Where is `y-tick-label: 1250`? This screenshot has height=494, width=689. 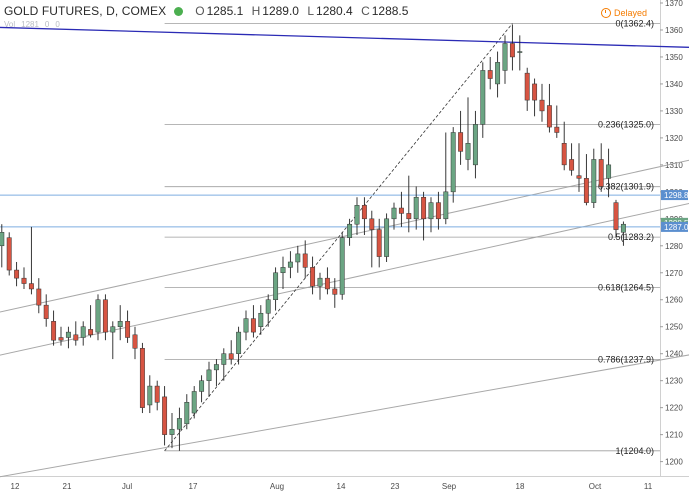 y-tick-label: 1250 is located at coordinates (674, 327).